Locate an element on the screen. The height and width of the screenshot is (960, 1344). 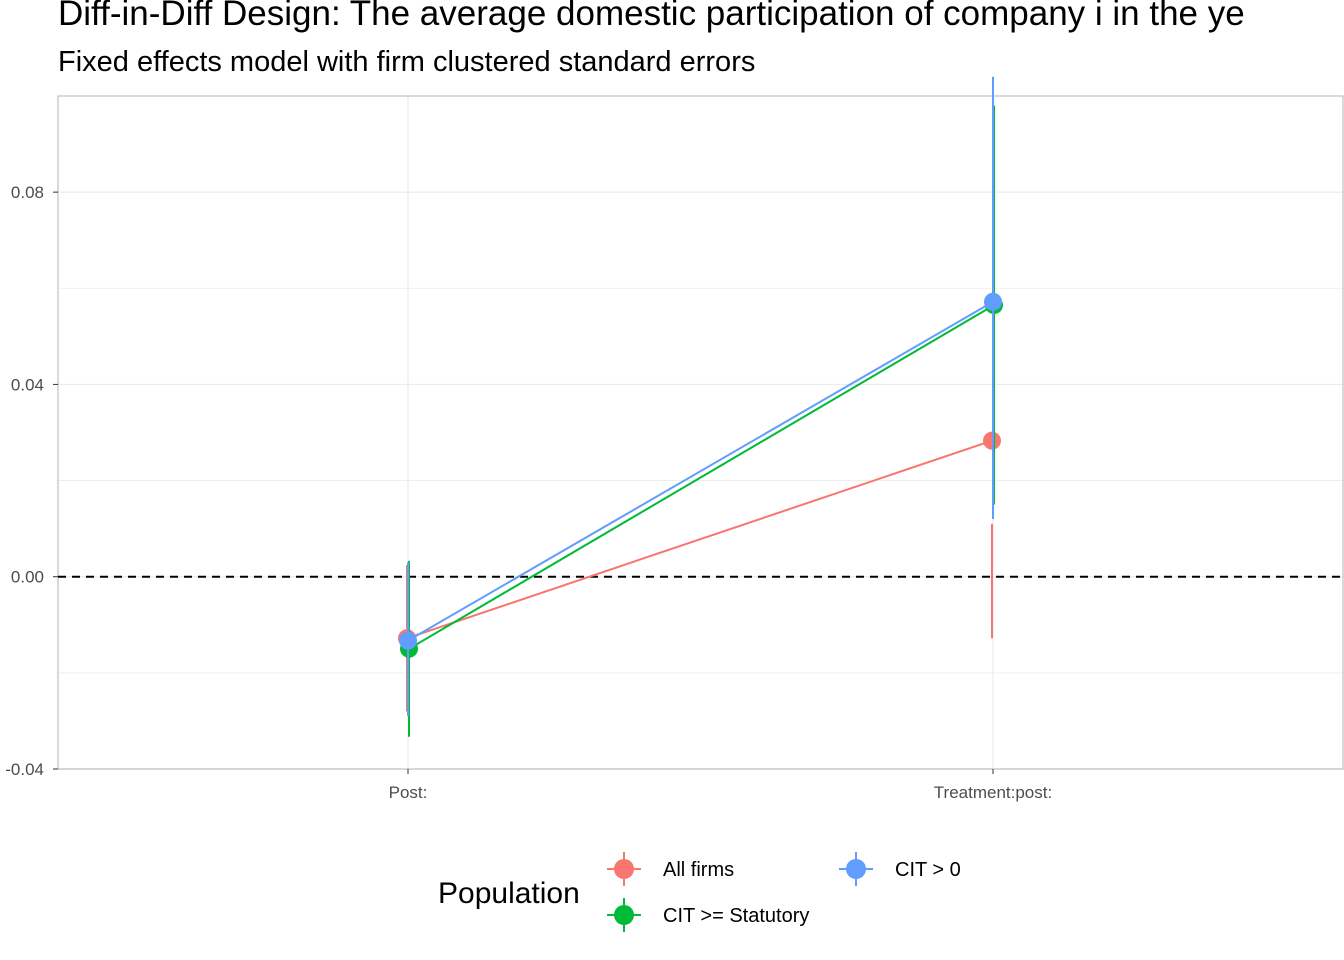
y-tick-label: 0.04 is located at coordinates (27, 384).